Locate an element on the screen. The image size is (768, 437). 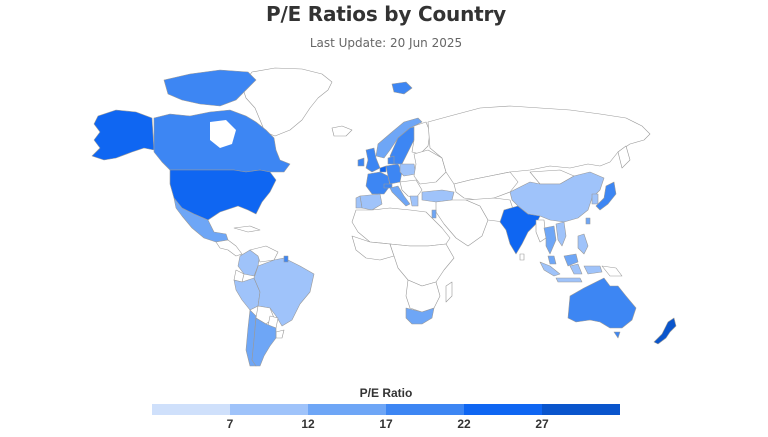
country-italy is located at coordinates (400, 196).